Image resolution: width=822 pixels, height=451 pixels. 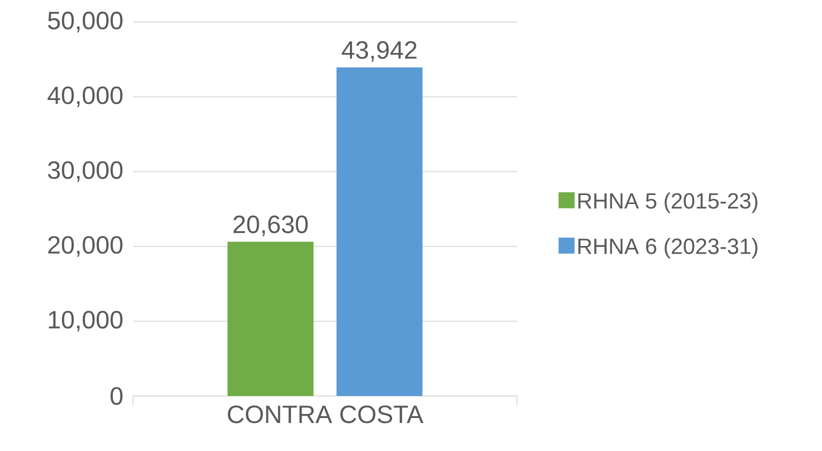 What do you see at coordinates (116, 396) in the screenshot?
I see `y-tick-label: 0` at bounding box center [116, 396].